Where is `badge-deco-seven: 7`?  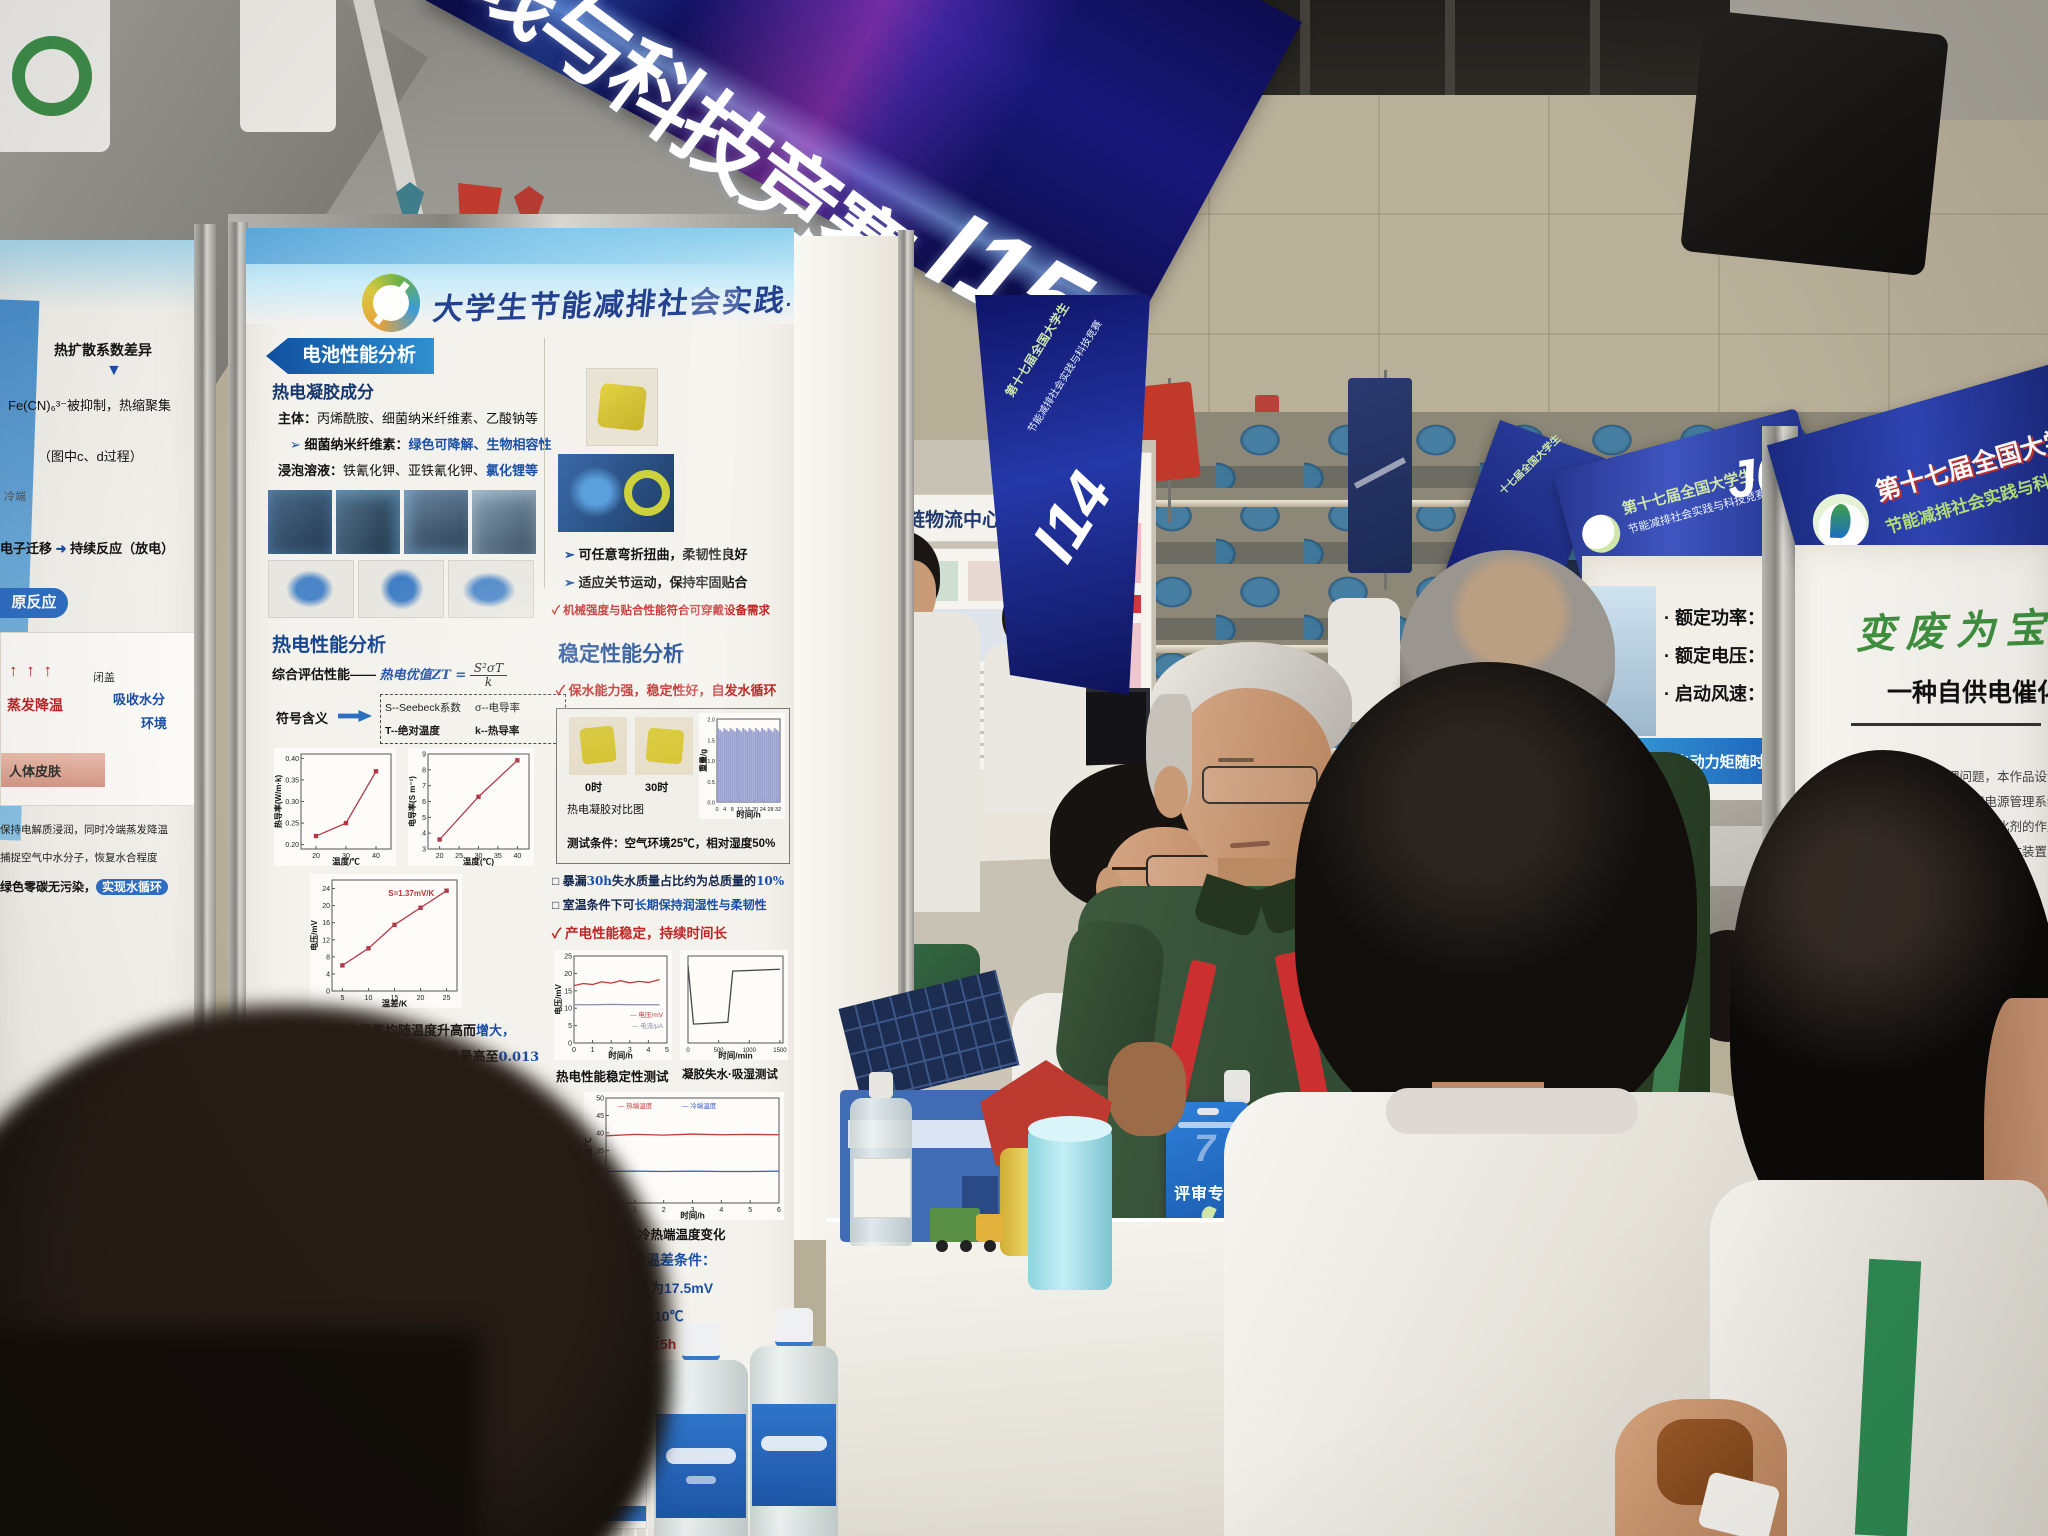
badge-deco-seven: 7 is located at coordinates (1205, 1149).